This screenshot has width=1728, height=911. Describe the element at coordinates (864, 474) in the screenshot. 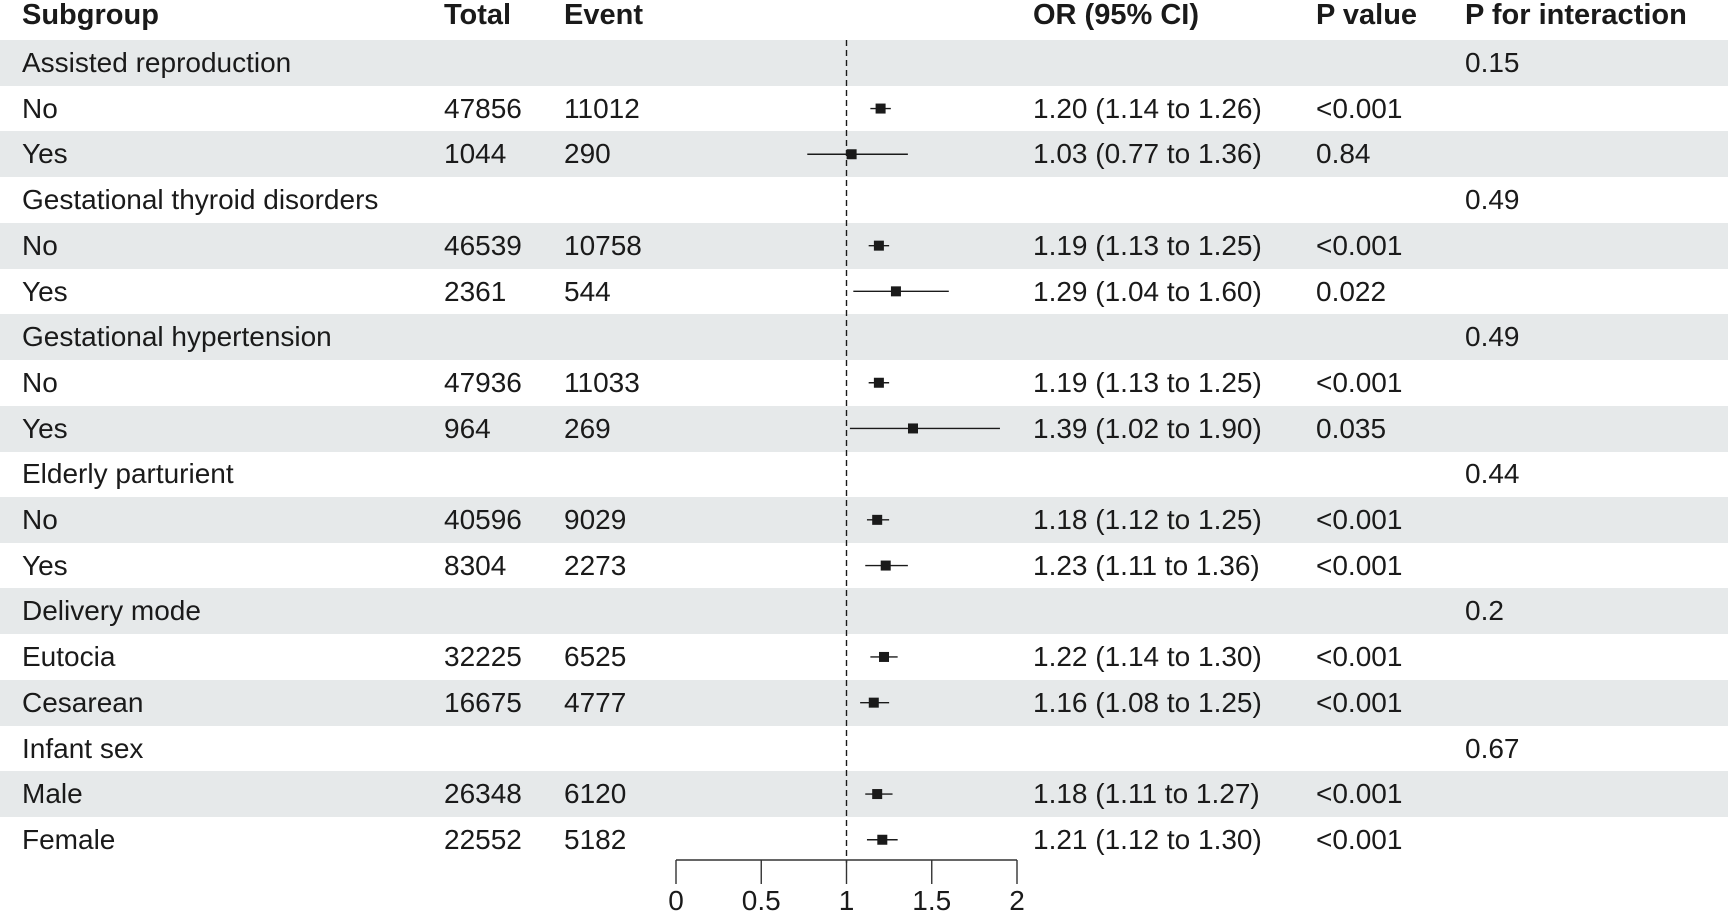

I see `group-header-row: Elderly parturient 0.44` at that location.